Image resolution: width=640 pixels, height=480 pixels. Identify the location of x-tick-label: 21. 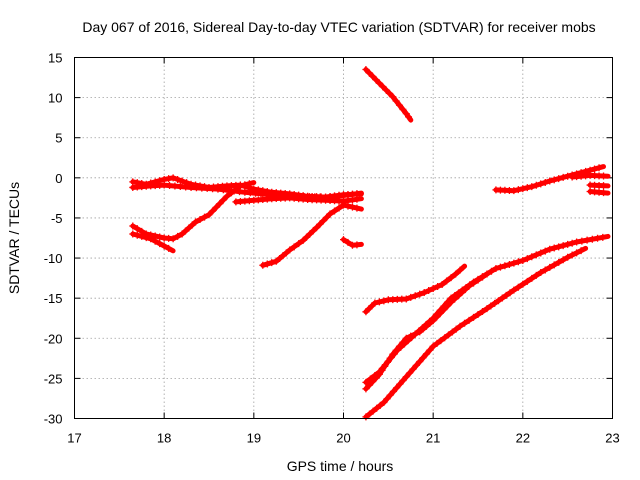
(433, 438).